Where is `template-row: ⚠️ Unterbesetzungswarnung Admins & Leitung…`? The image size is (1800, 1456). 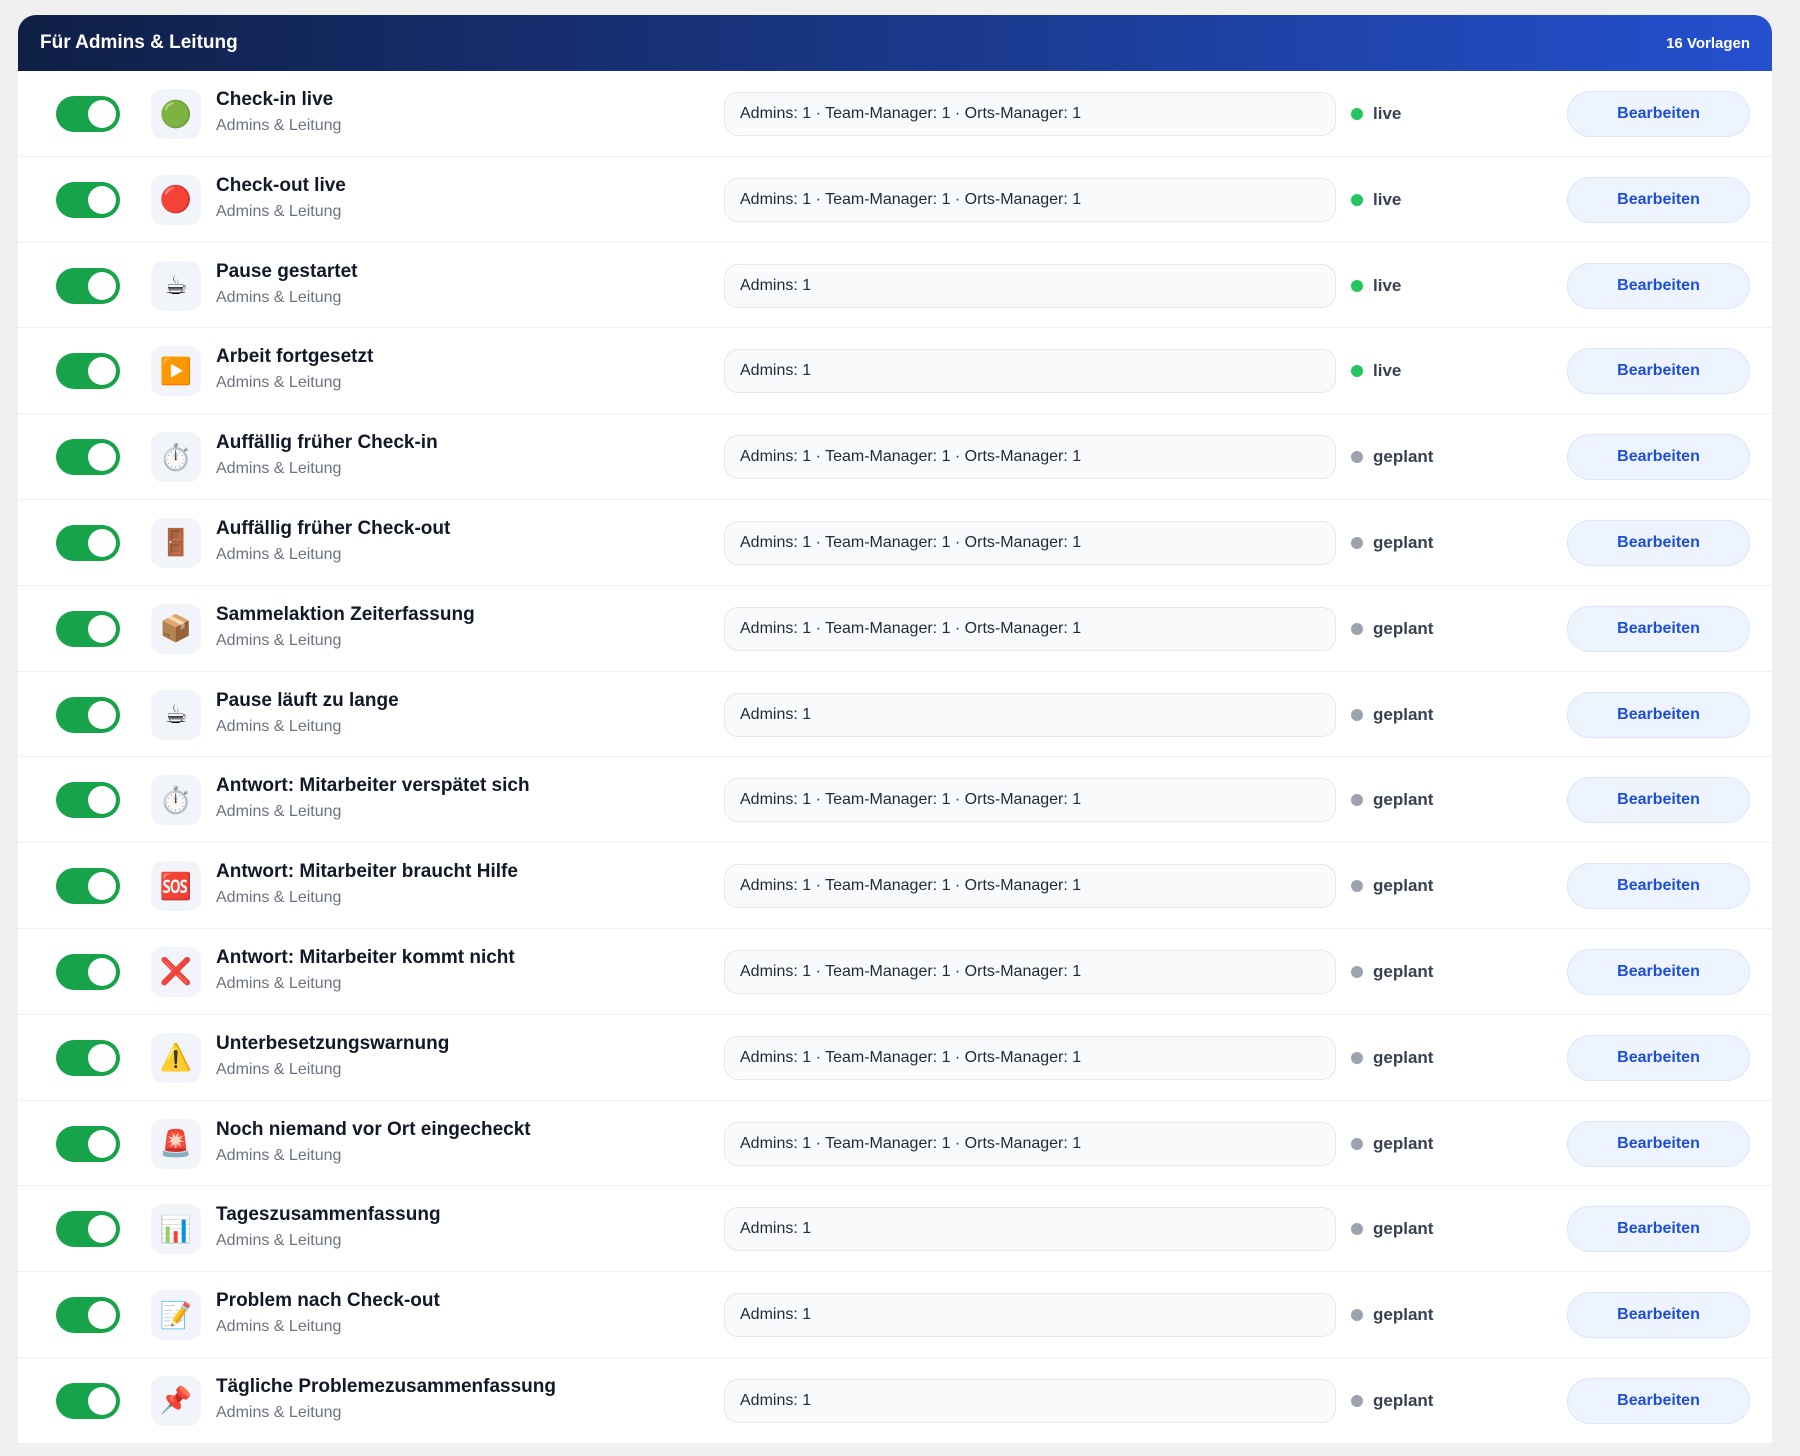
template-row: ⚠️ Unterbesetzungswarnung Admins & Leitung… is located at coordinates (895, 1058).